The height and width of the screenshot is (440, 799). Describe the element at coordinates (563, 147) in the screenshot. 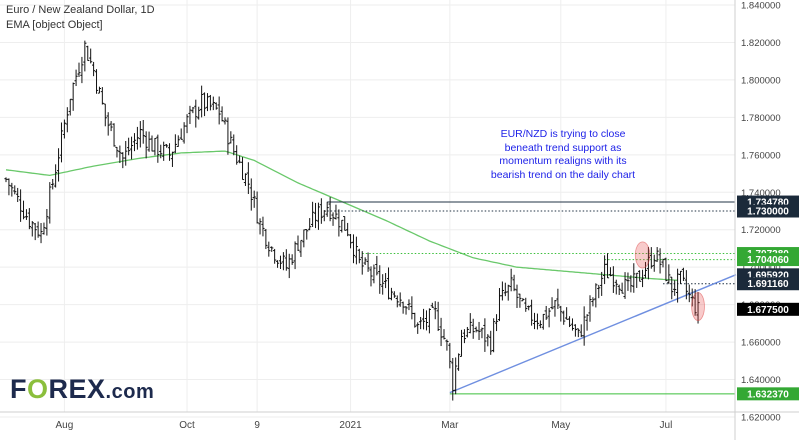

I see `annotation-line: beneath trend support as` at that location.